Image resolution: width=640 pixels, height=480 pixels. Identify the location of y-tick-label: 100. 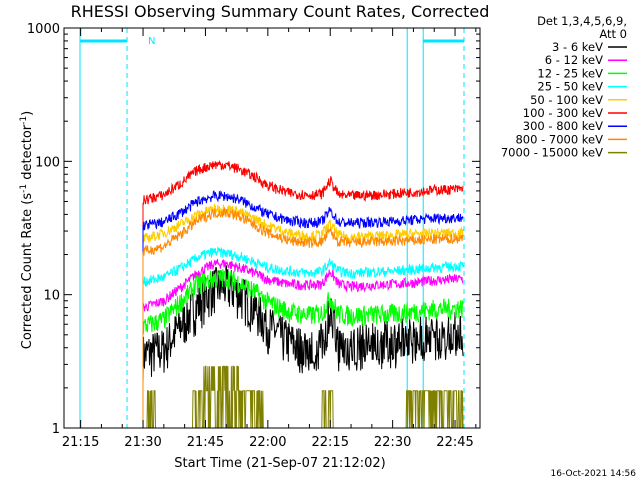
(47, 162).